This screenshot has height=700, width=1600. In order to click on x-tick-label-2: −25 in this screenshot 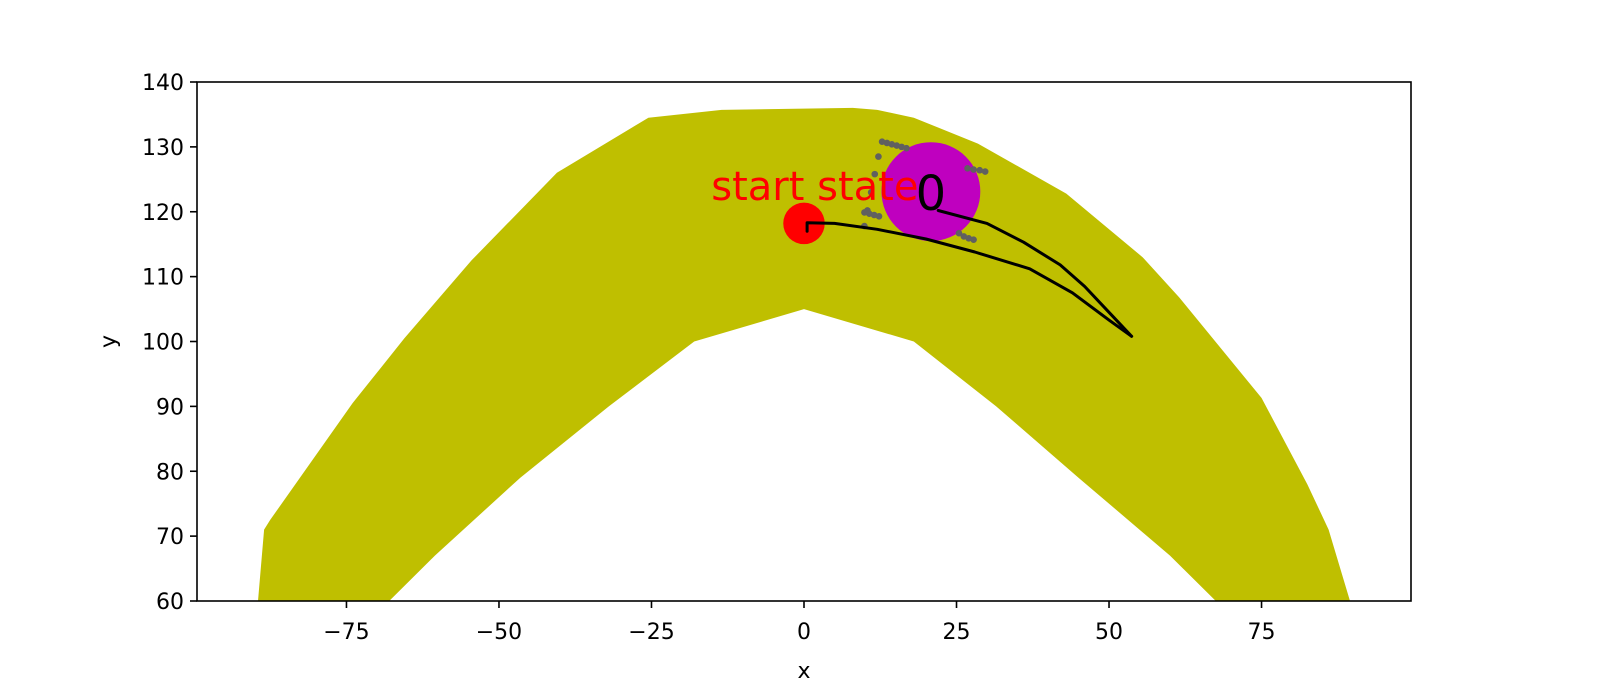, I will do `click(651, 632)`.